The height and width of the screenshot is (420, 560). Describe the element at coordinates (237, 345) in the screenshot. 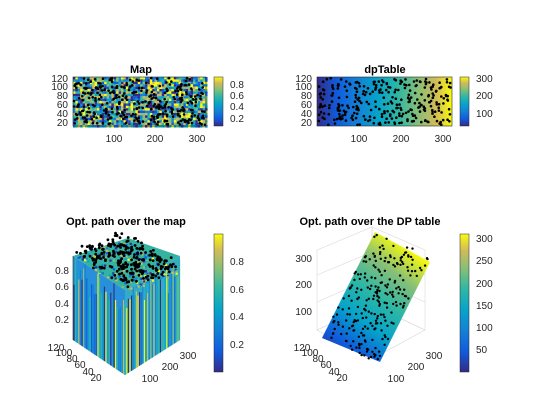

I see `path-map-colorbar-tick-label: 0.2` at that location.